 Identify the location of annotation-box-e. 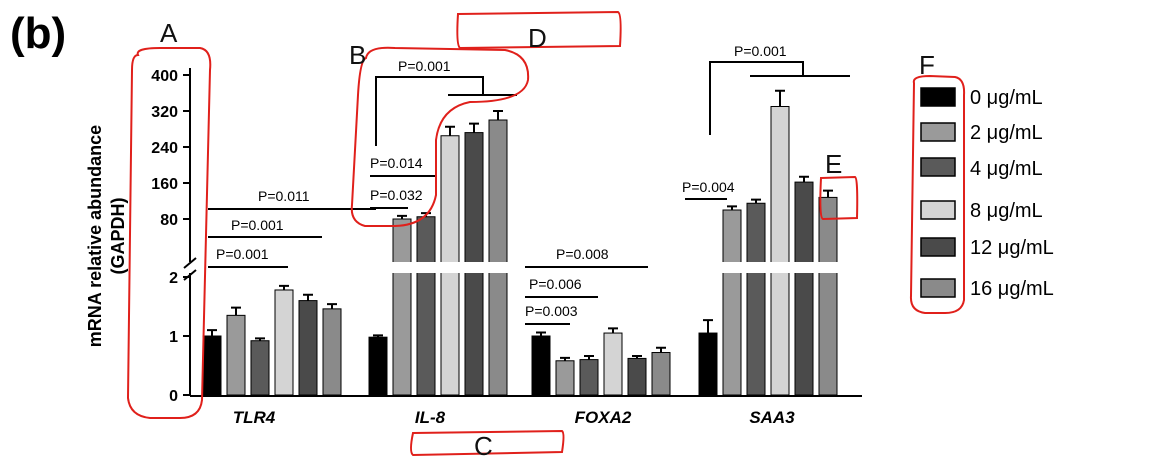
(839, 198).